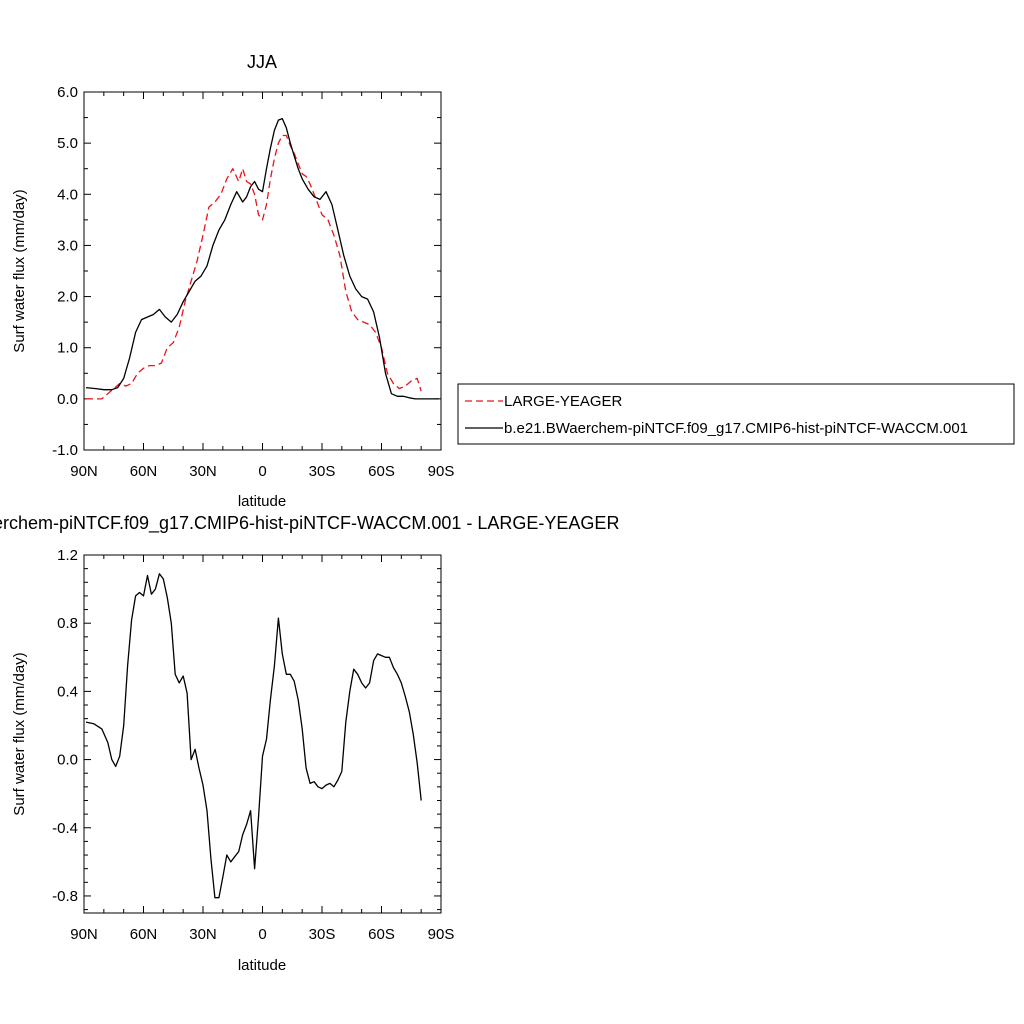 This screenshot has height=1024, width=1024. I want to click on y-tick-label: 0.4, so click(67, 691).